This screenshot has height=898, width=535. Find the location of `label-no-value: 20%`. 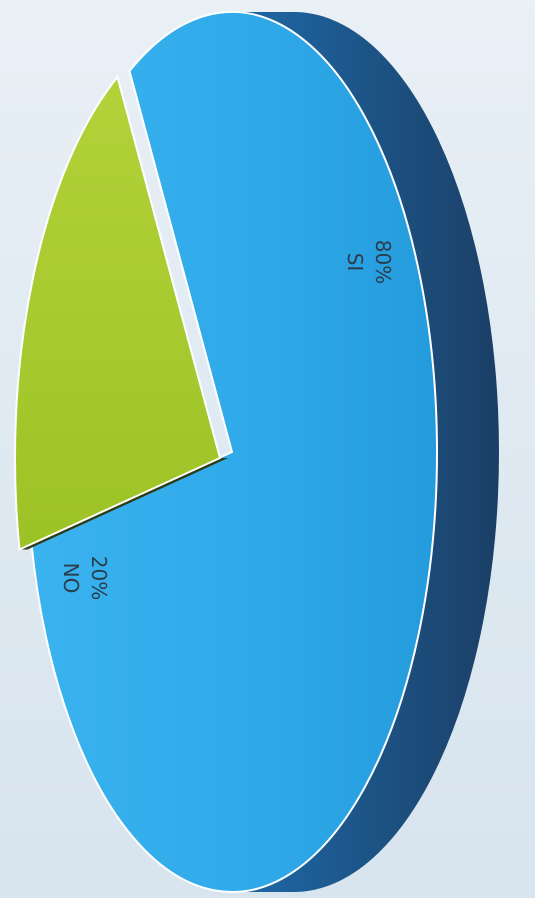

label-no-value: 20% is located at coordinates (99, 578).